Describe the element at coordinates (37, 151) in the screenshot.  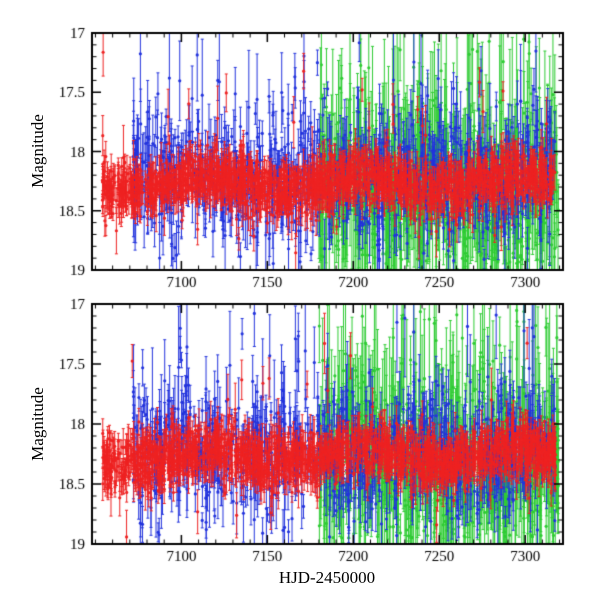
I see `y-axis-label-top-panel: Magnitude` at that location.